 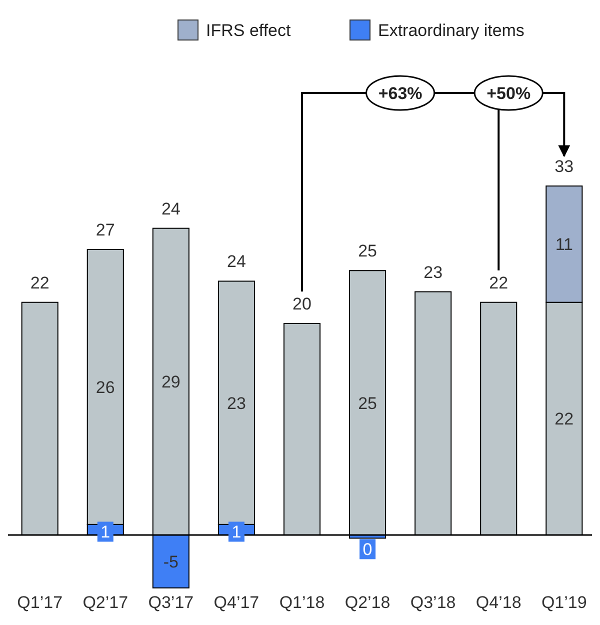 I want to click on data-label: 29, so click(x=170, y=382).